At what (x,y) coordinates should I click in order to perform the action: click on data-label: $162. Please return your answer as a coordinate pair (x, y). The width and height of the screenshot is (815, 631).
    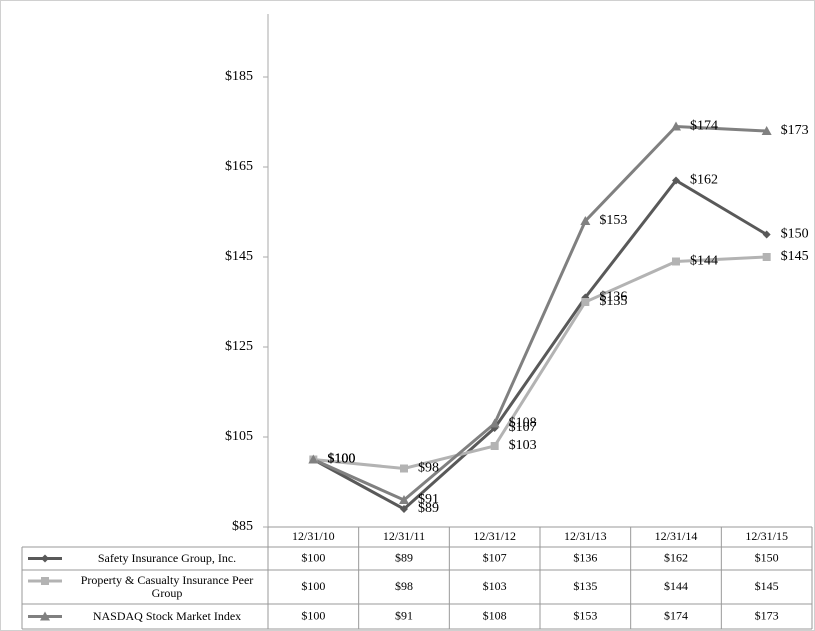
    Looking at the image, I should click on (704, 180).